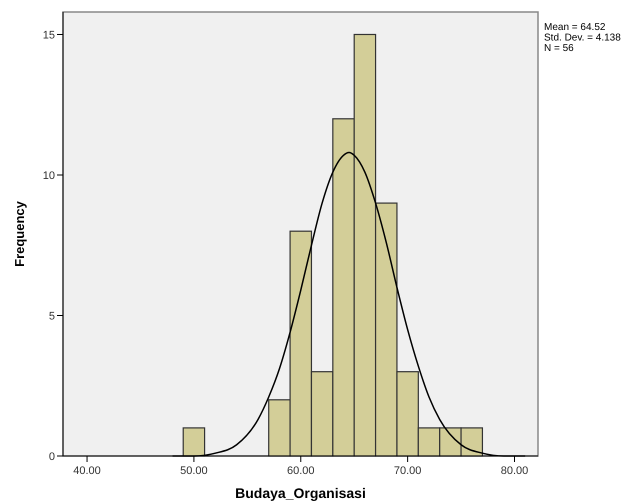  What do you see at coordinates (51, 456) in the screenshot?
I see `y-tick-label: 0` at bounding box center [51, 456].